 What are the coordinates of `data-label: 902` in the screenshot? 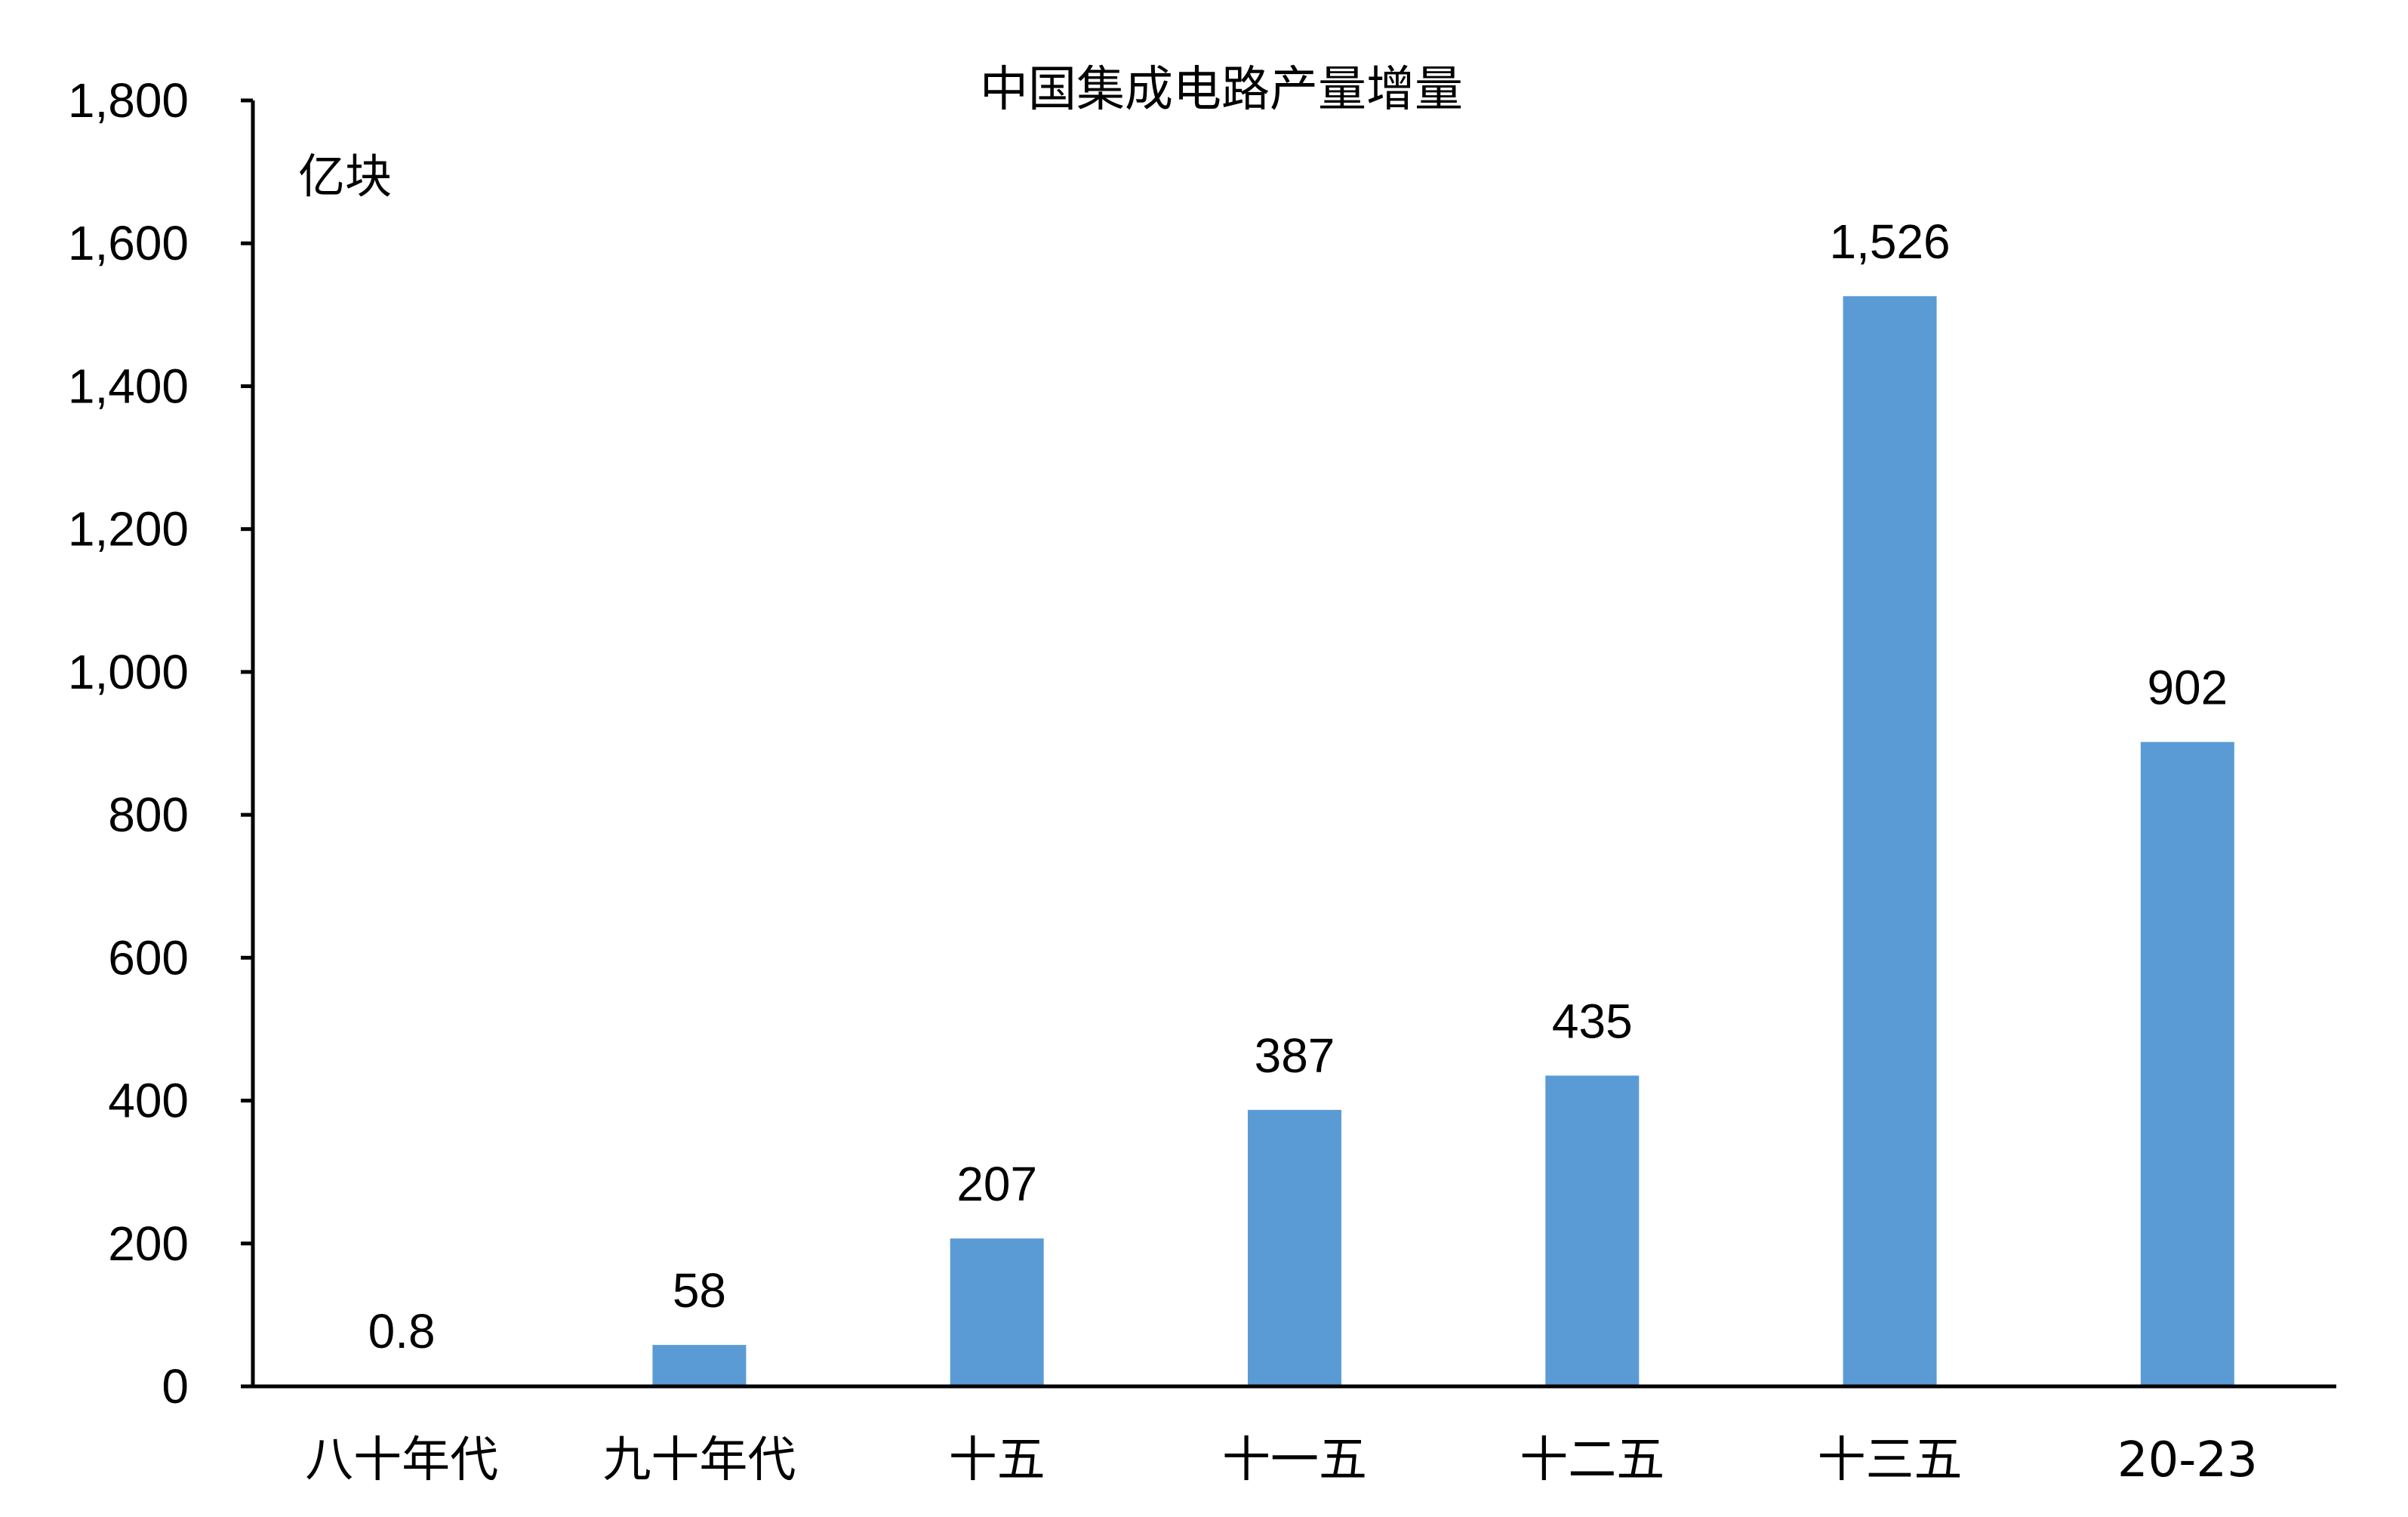 It's located at (2187, 688).